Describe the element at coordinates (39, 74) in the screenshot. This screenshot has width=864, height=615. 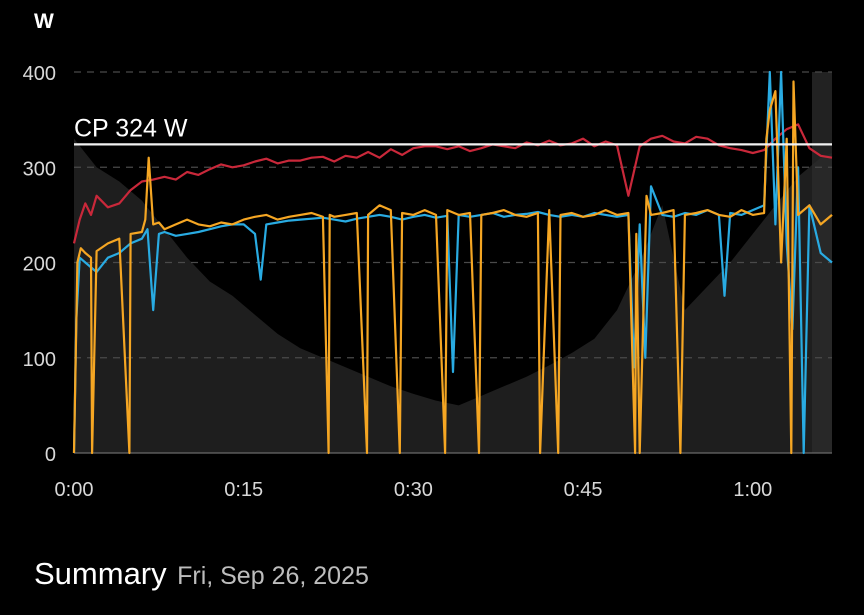
I see `y-tick-label: 400` at that location.